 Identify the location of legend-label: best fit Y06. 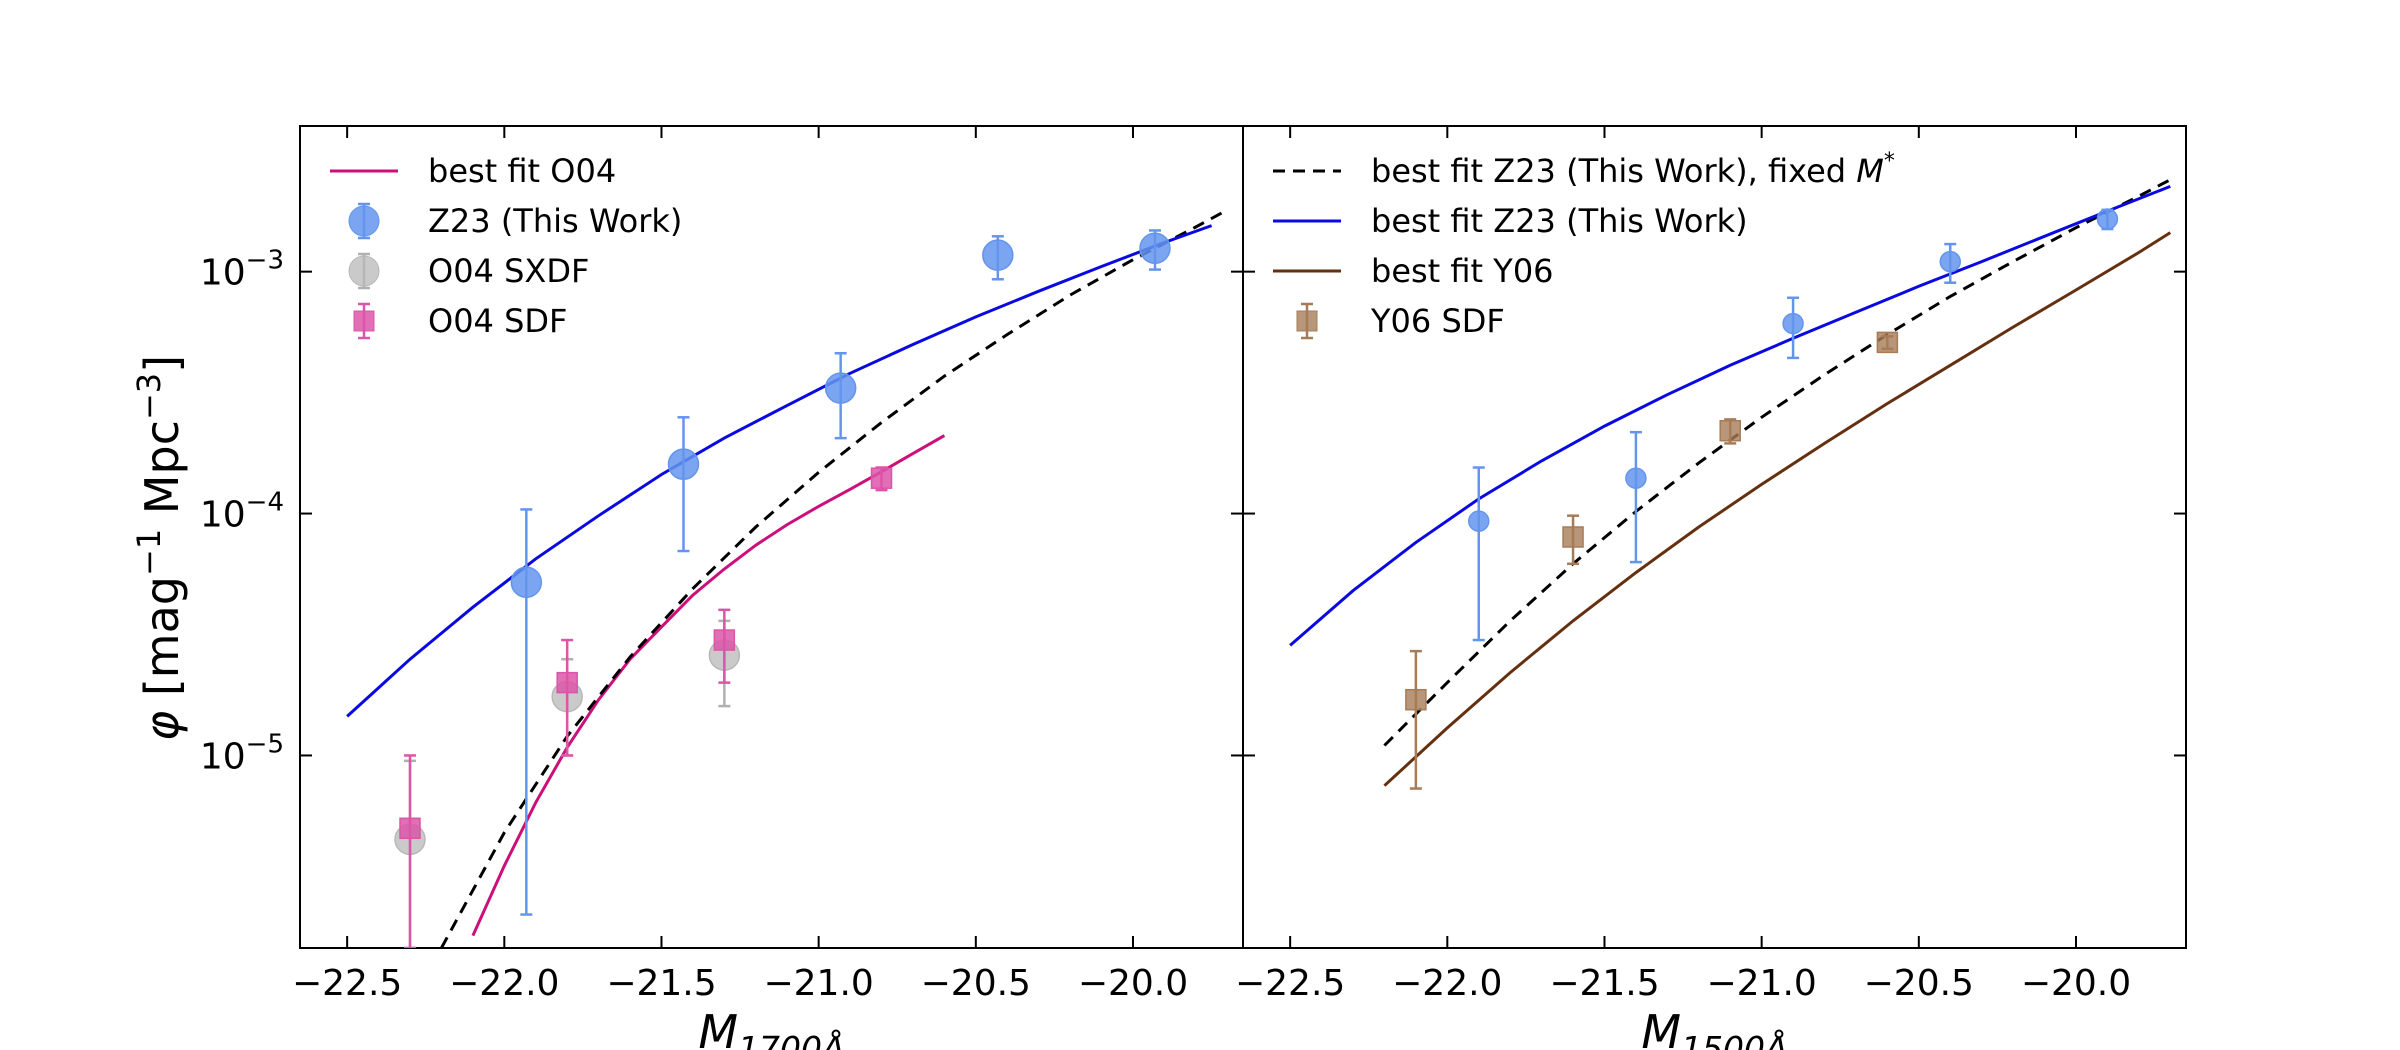
(1462, 271).